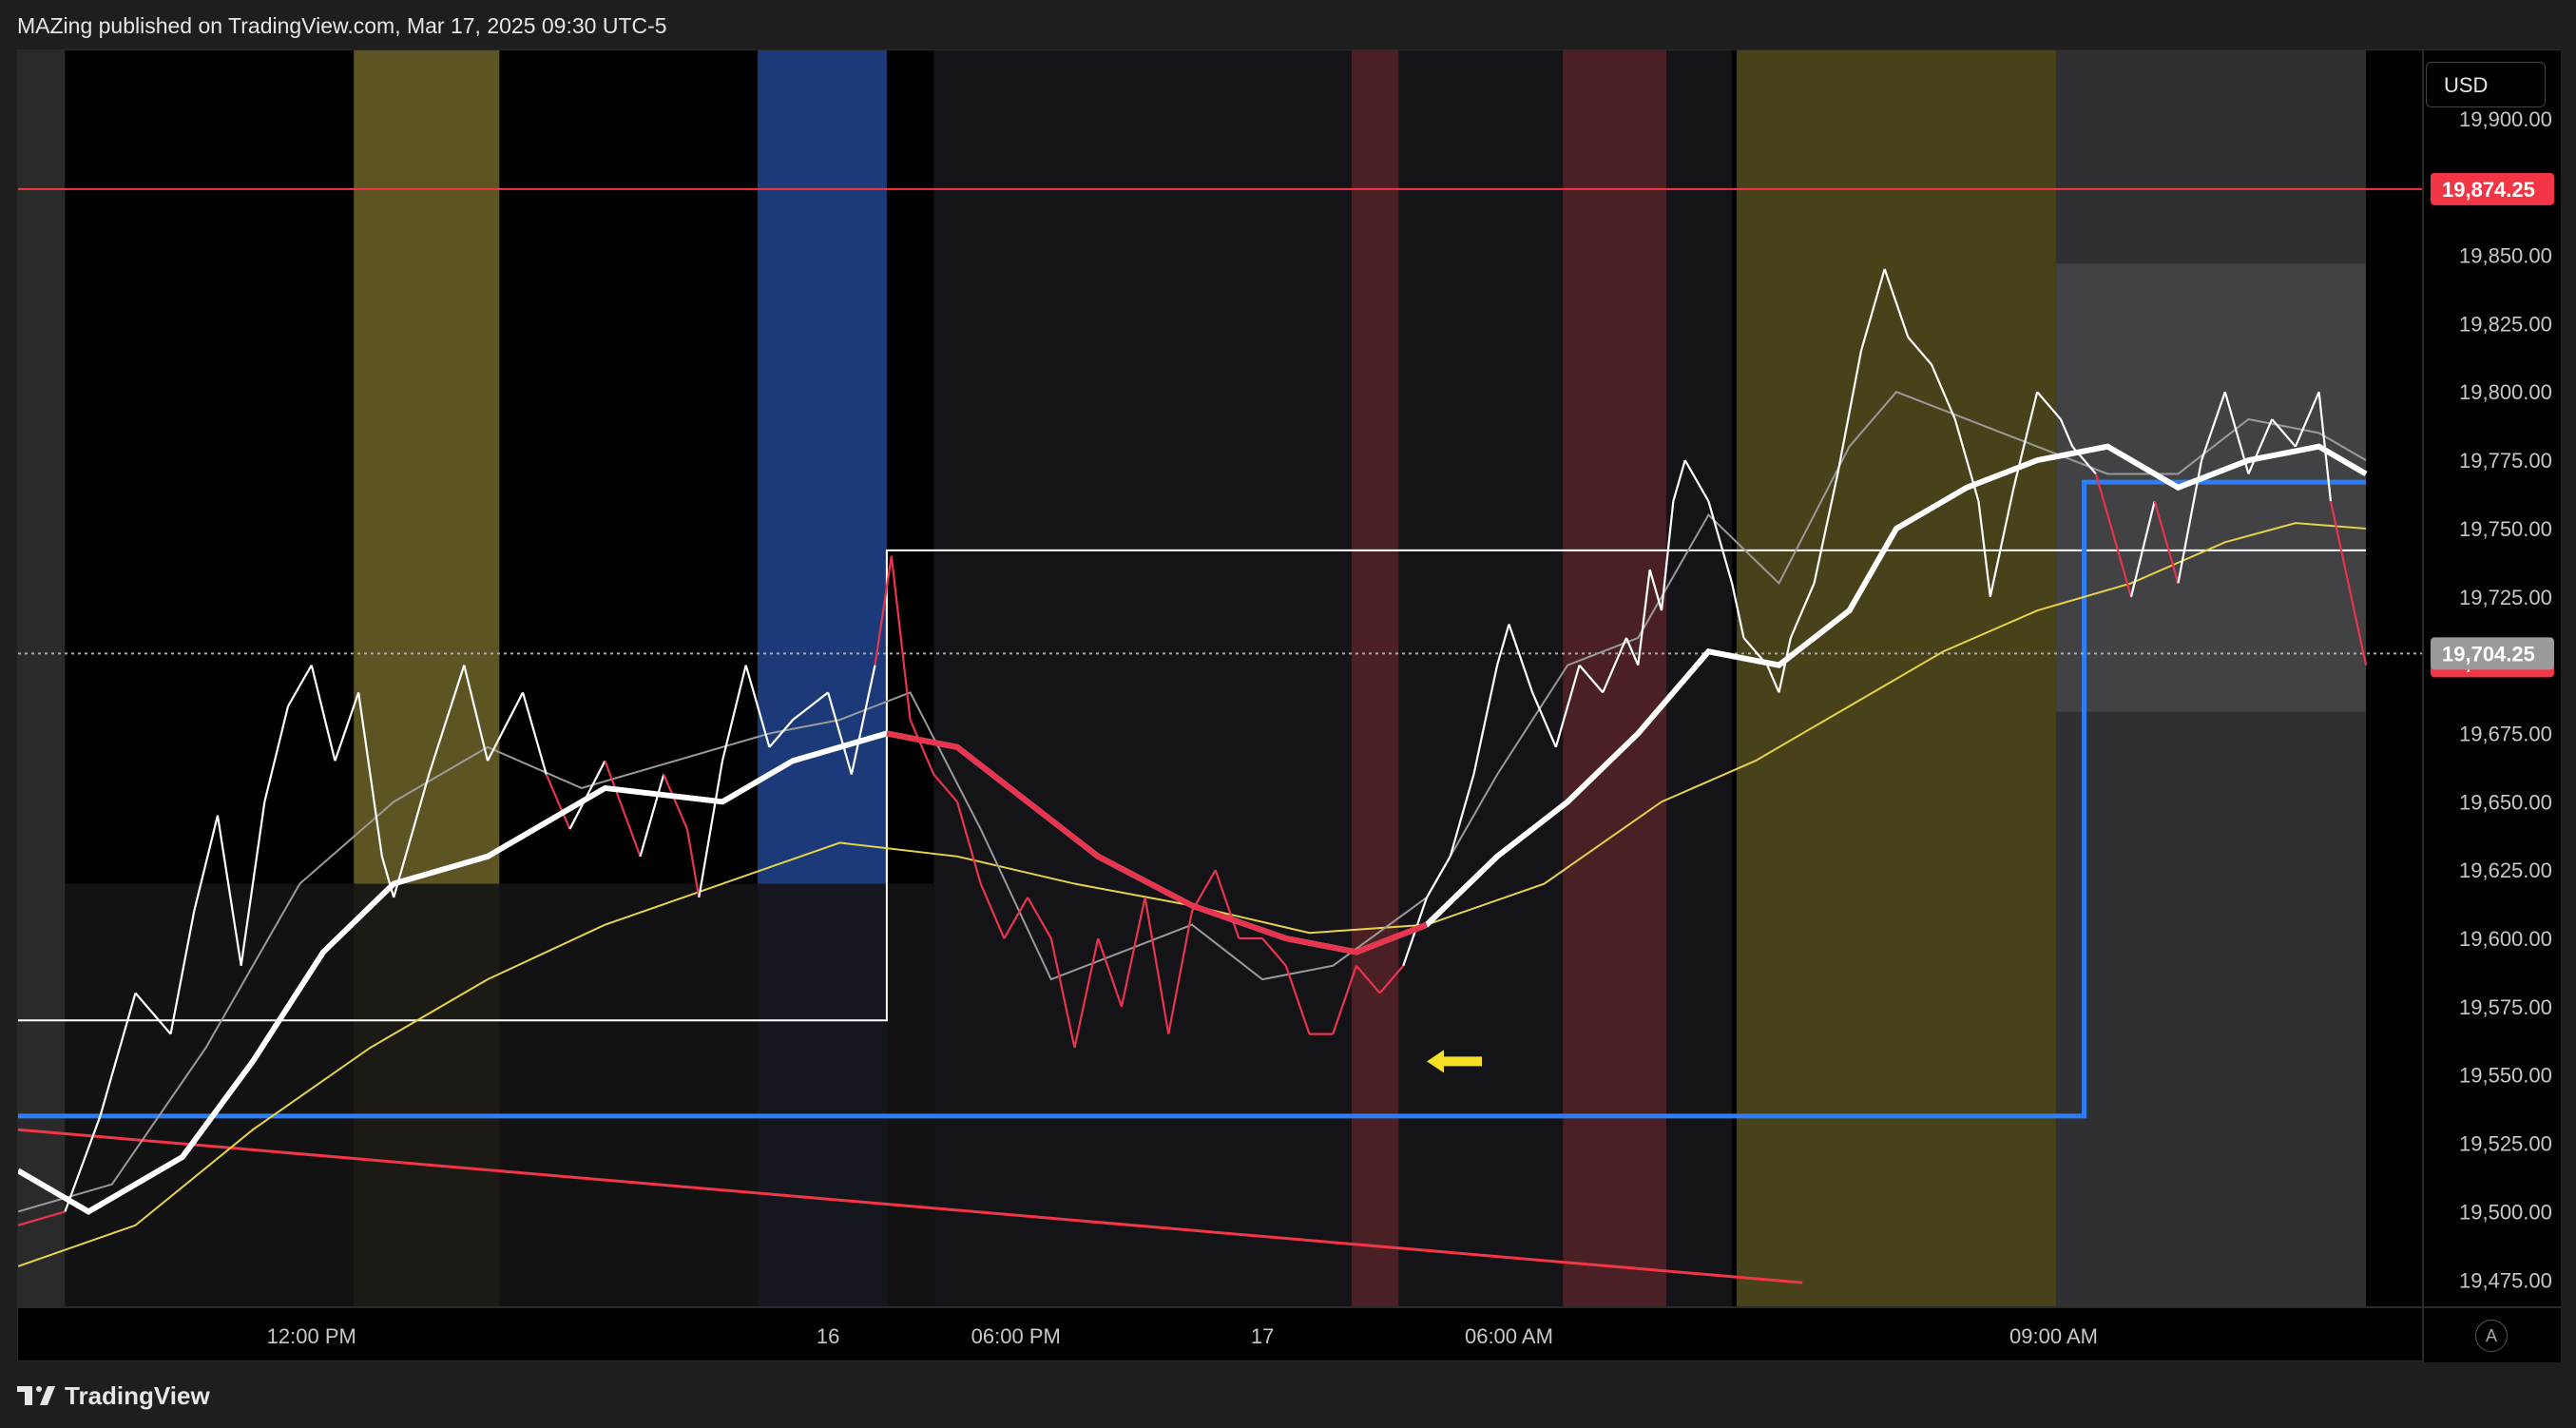  I want to click on trend-line, so click(910, 1206).